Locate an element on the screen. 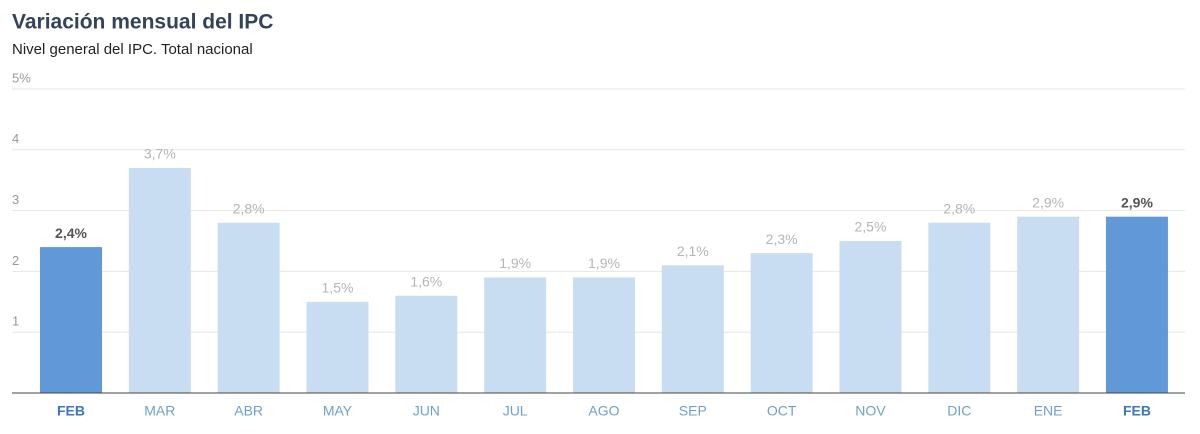 Image resolution: width=1200 pixels, height=434 pixels. chart-subtitle: Nivel general del IPC. Total nacional is located at coordinates (132, 49).